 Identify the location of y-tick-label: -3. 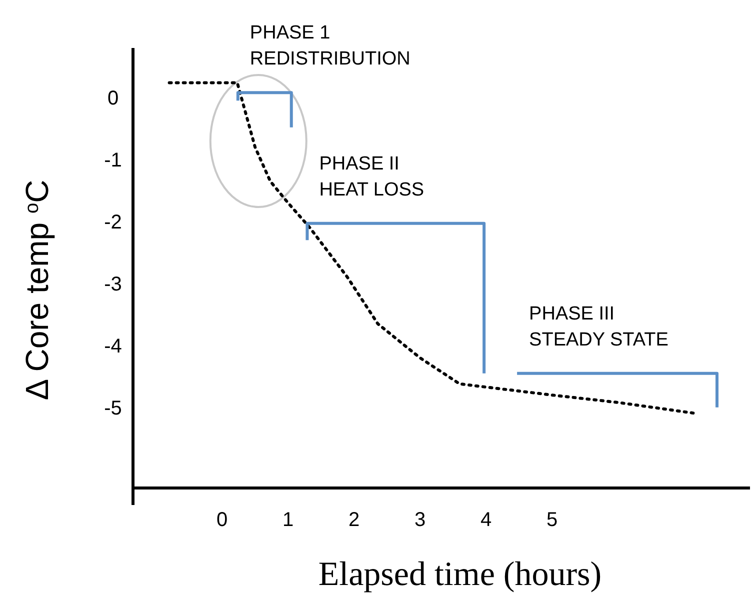
(113, 284).